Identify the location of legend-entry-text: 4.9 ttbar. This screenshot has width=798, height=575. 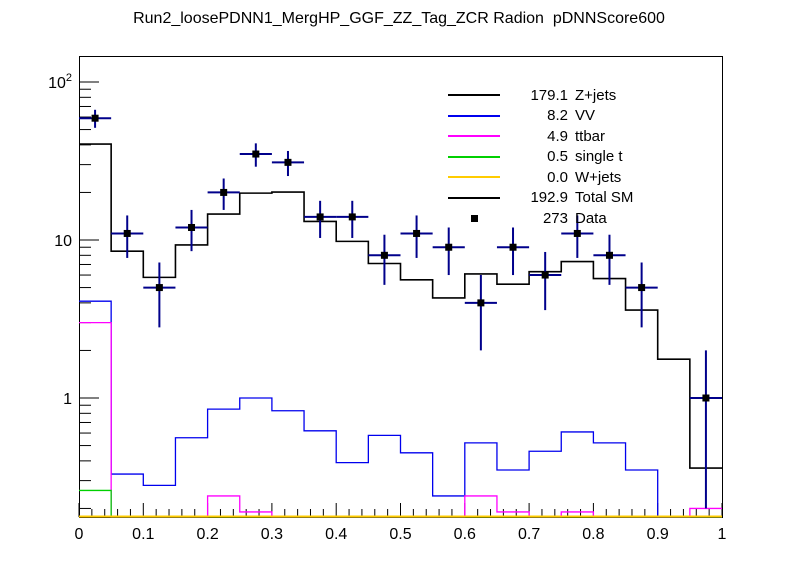
(564, 136).